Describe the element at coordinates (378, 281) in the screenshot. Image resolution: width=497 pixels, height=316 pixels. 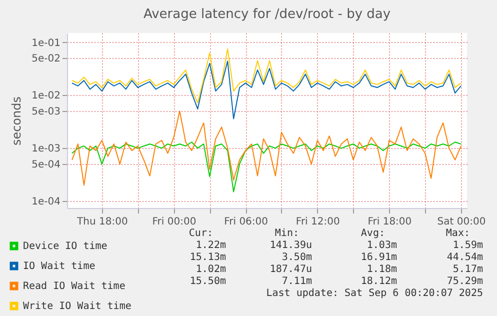
I see `text: 18.12m` at that location.